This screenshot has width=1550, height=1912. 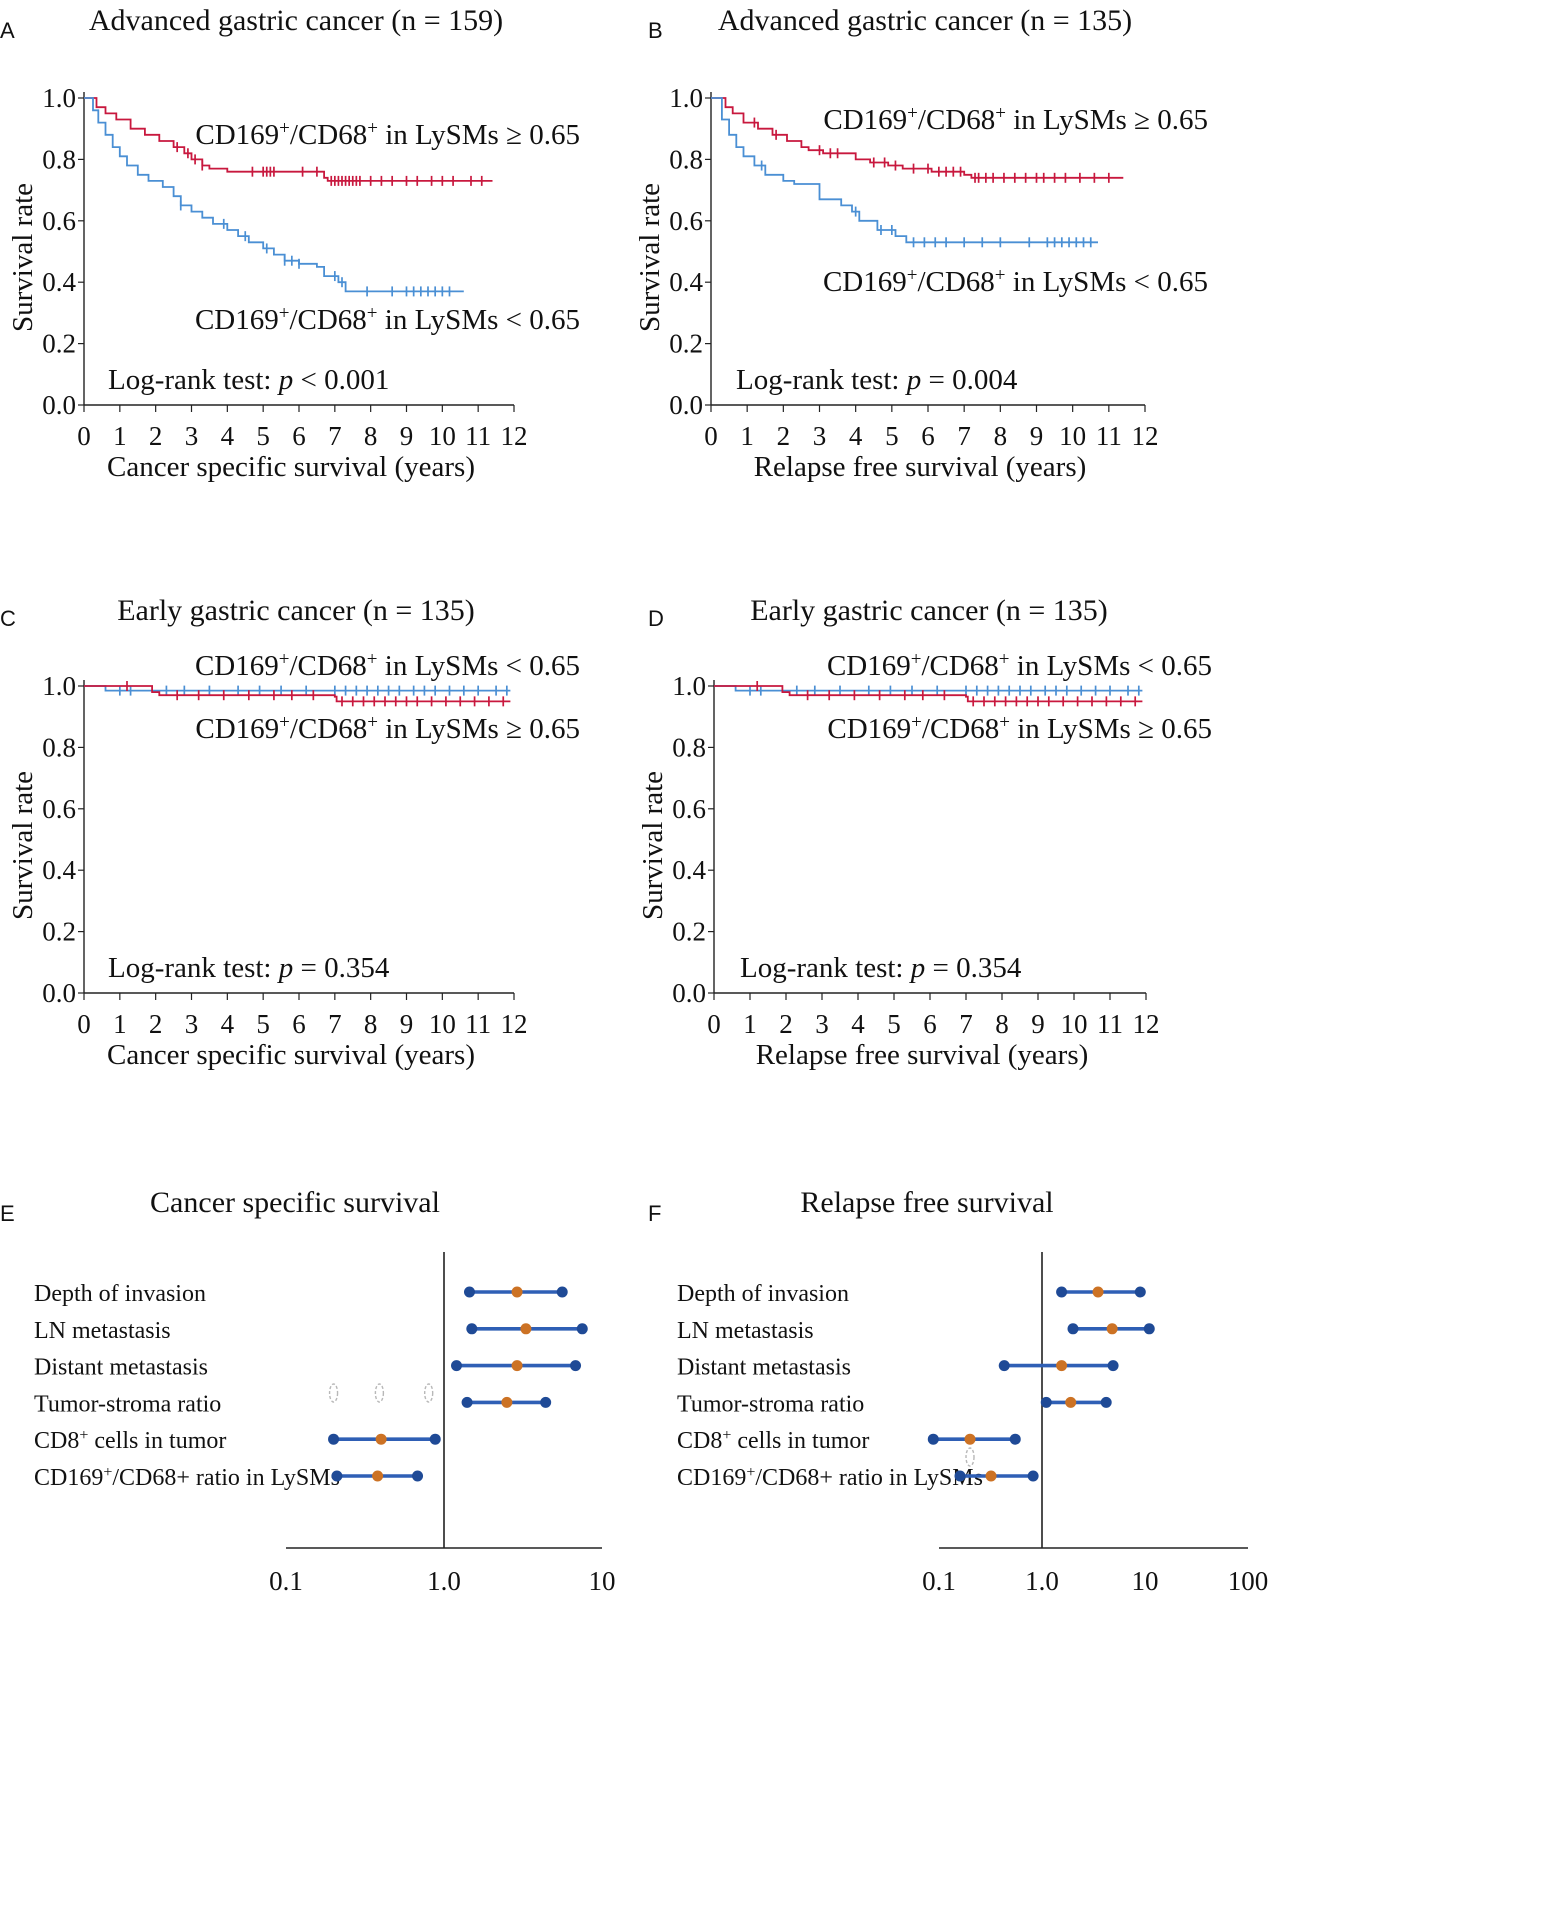 I want to click on x-axis-label: Relapse free survival (years), so click(x=920, y=467).